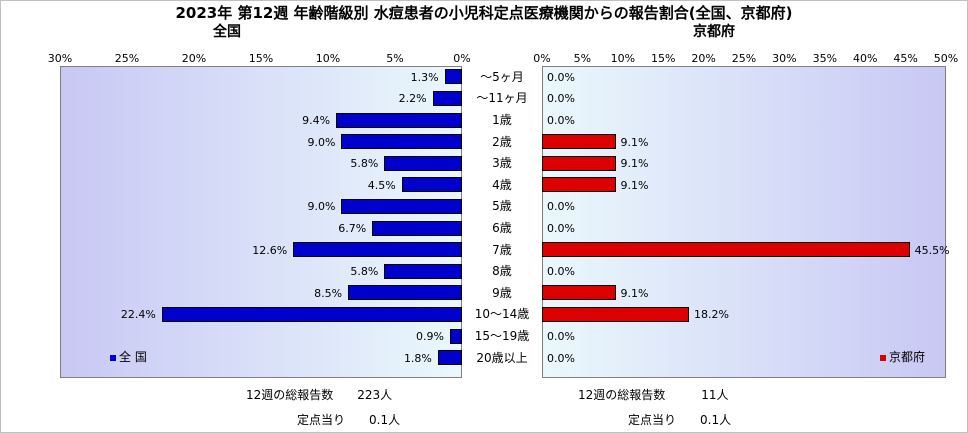 This screenshot has height=433, width=968. I want to click on category-label: 10～14歳, so click(502, 314).